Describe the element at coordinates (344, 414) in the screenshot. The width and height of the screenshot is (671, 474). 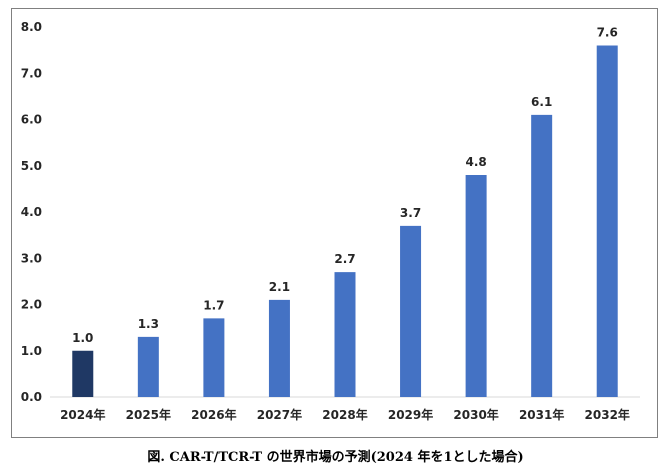
I see `x-tick-label: 2028年` at that location.